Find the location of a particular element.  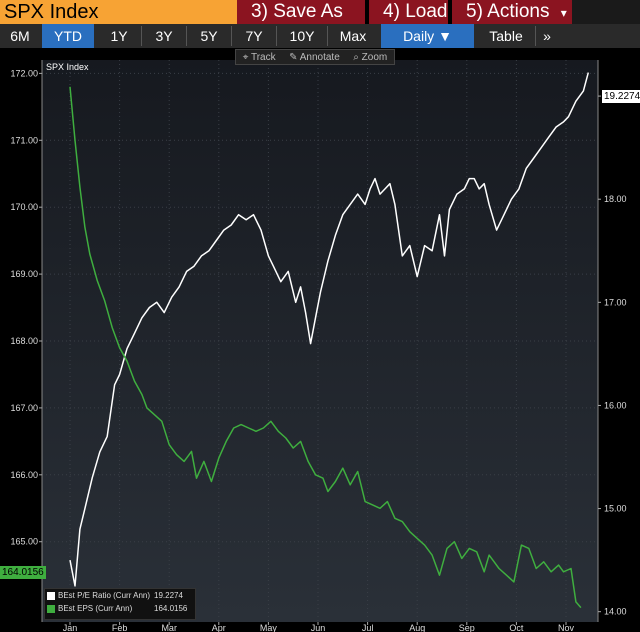

load-button: 4) Load is located at coordinates (408, 12).